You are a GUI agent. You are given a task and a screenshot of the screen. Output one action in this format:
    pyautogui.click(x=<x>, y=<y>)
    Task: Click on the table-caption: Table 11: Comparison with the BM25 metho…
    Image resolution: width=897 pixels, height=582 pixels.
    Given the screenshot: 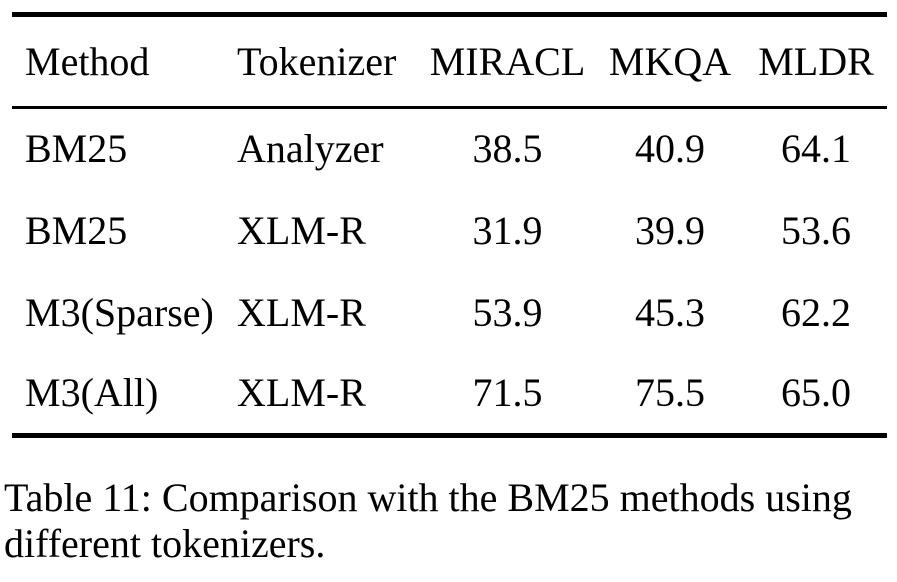 What is the action you would take?
    pyautogui.click(x=428, y=520)
    